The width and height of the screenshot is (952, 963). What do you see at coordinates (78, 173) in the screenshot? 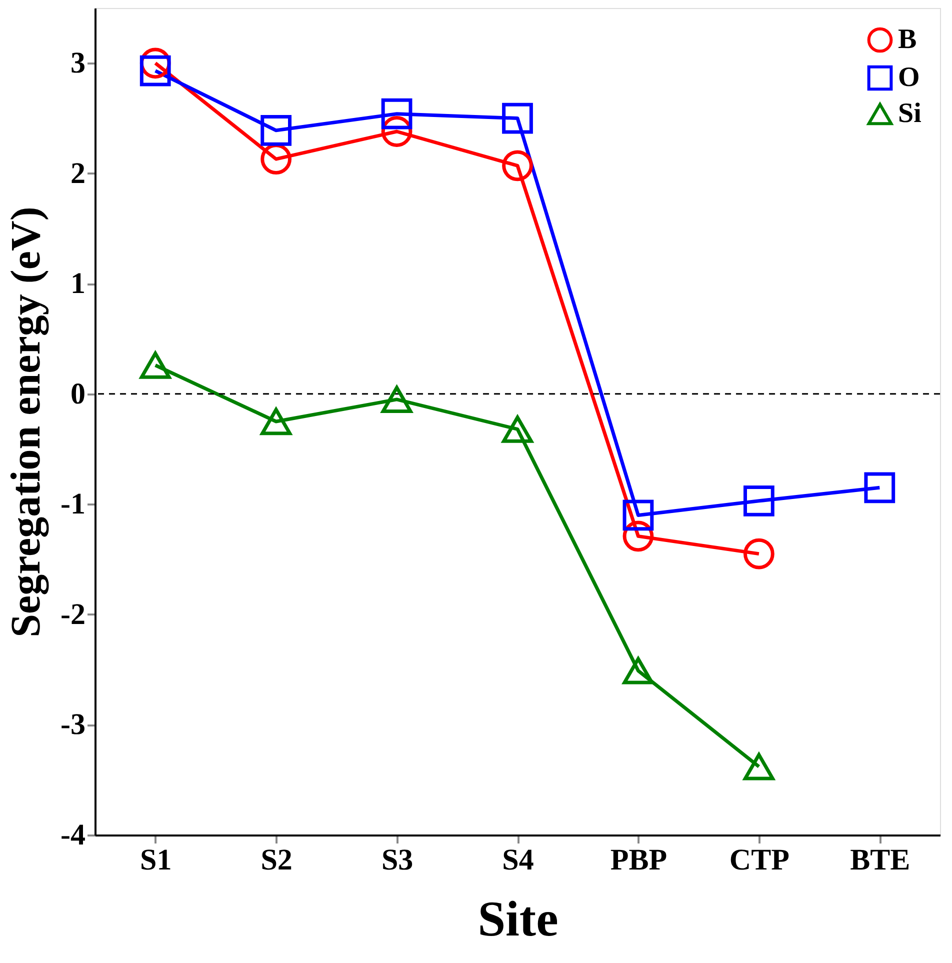
I see `y-tick-label: 2` at bounding box center [78, 173].